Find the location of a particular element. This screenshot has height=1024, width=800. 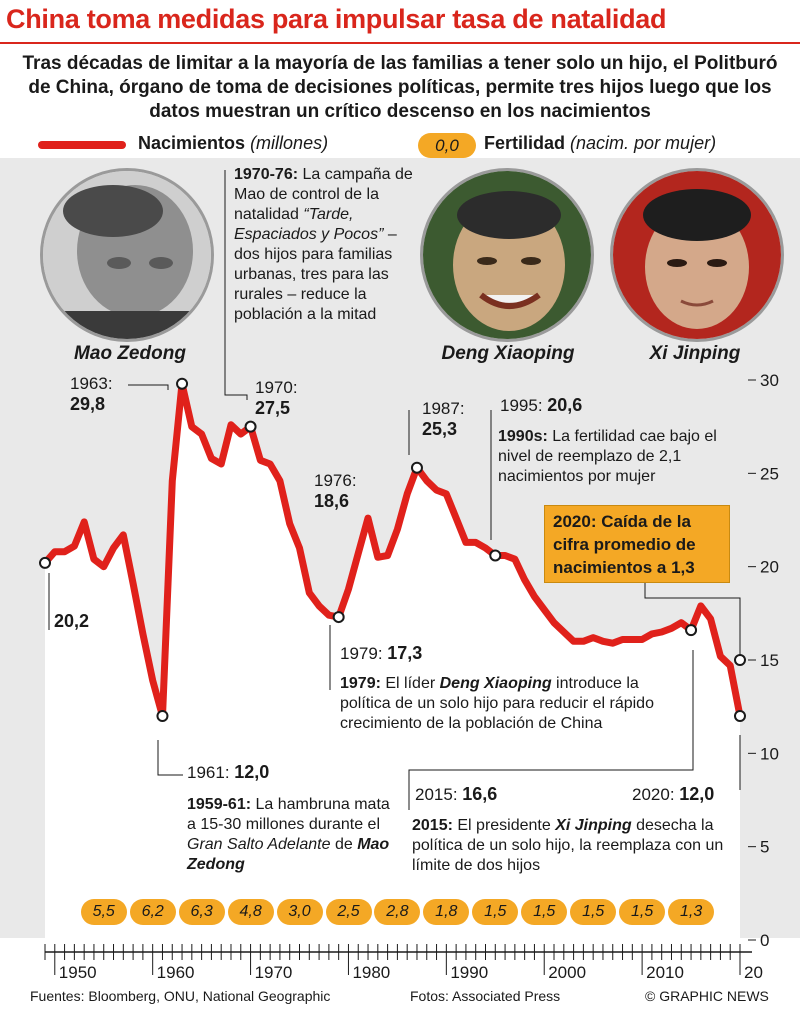

annotation-1979: 1979: 17,3 is located at coordinates (381, 653).